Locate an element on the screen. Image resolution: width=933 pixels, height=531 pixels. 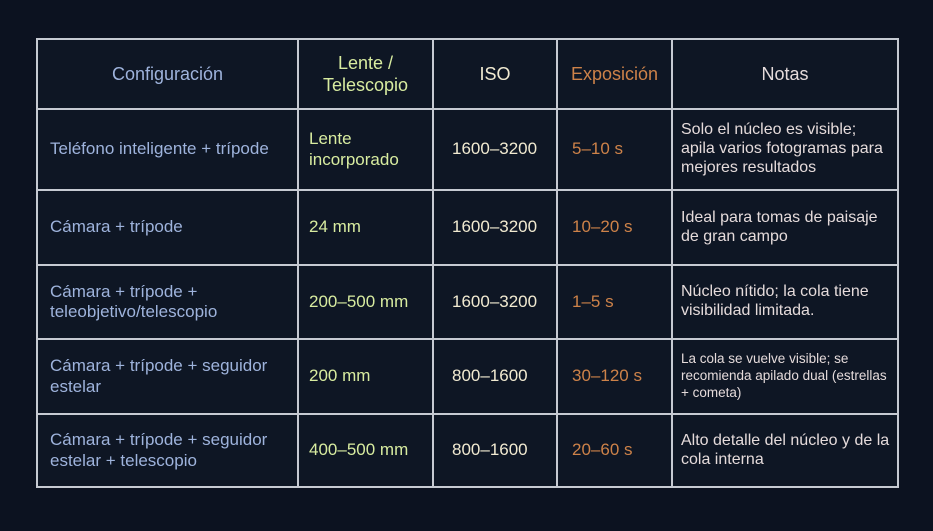
cell-lens: 24 mm is located at coordinates (365, 227).